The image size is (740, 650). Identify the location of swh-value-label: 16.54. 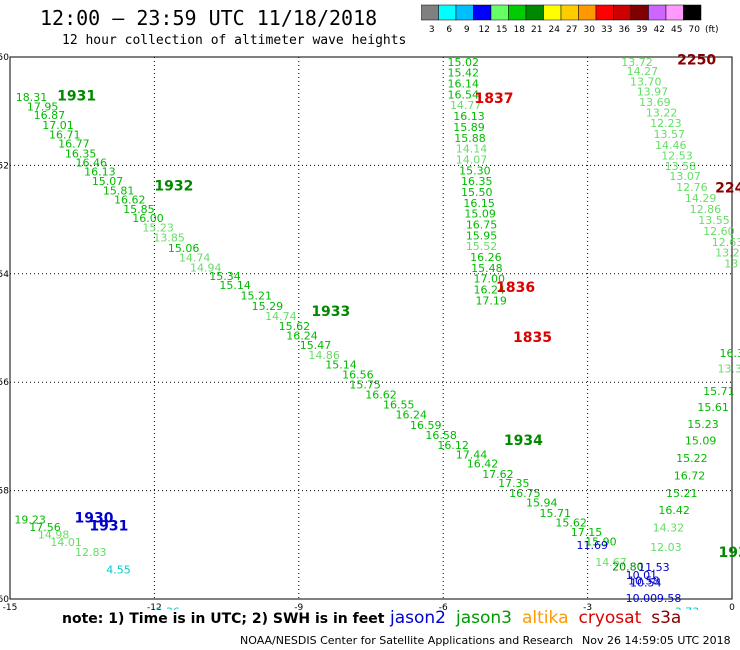
(464, 94).